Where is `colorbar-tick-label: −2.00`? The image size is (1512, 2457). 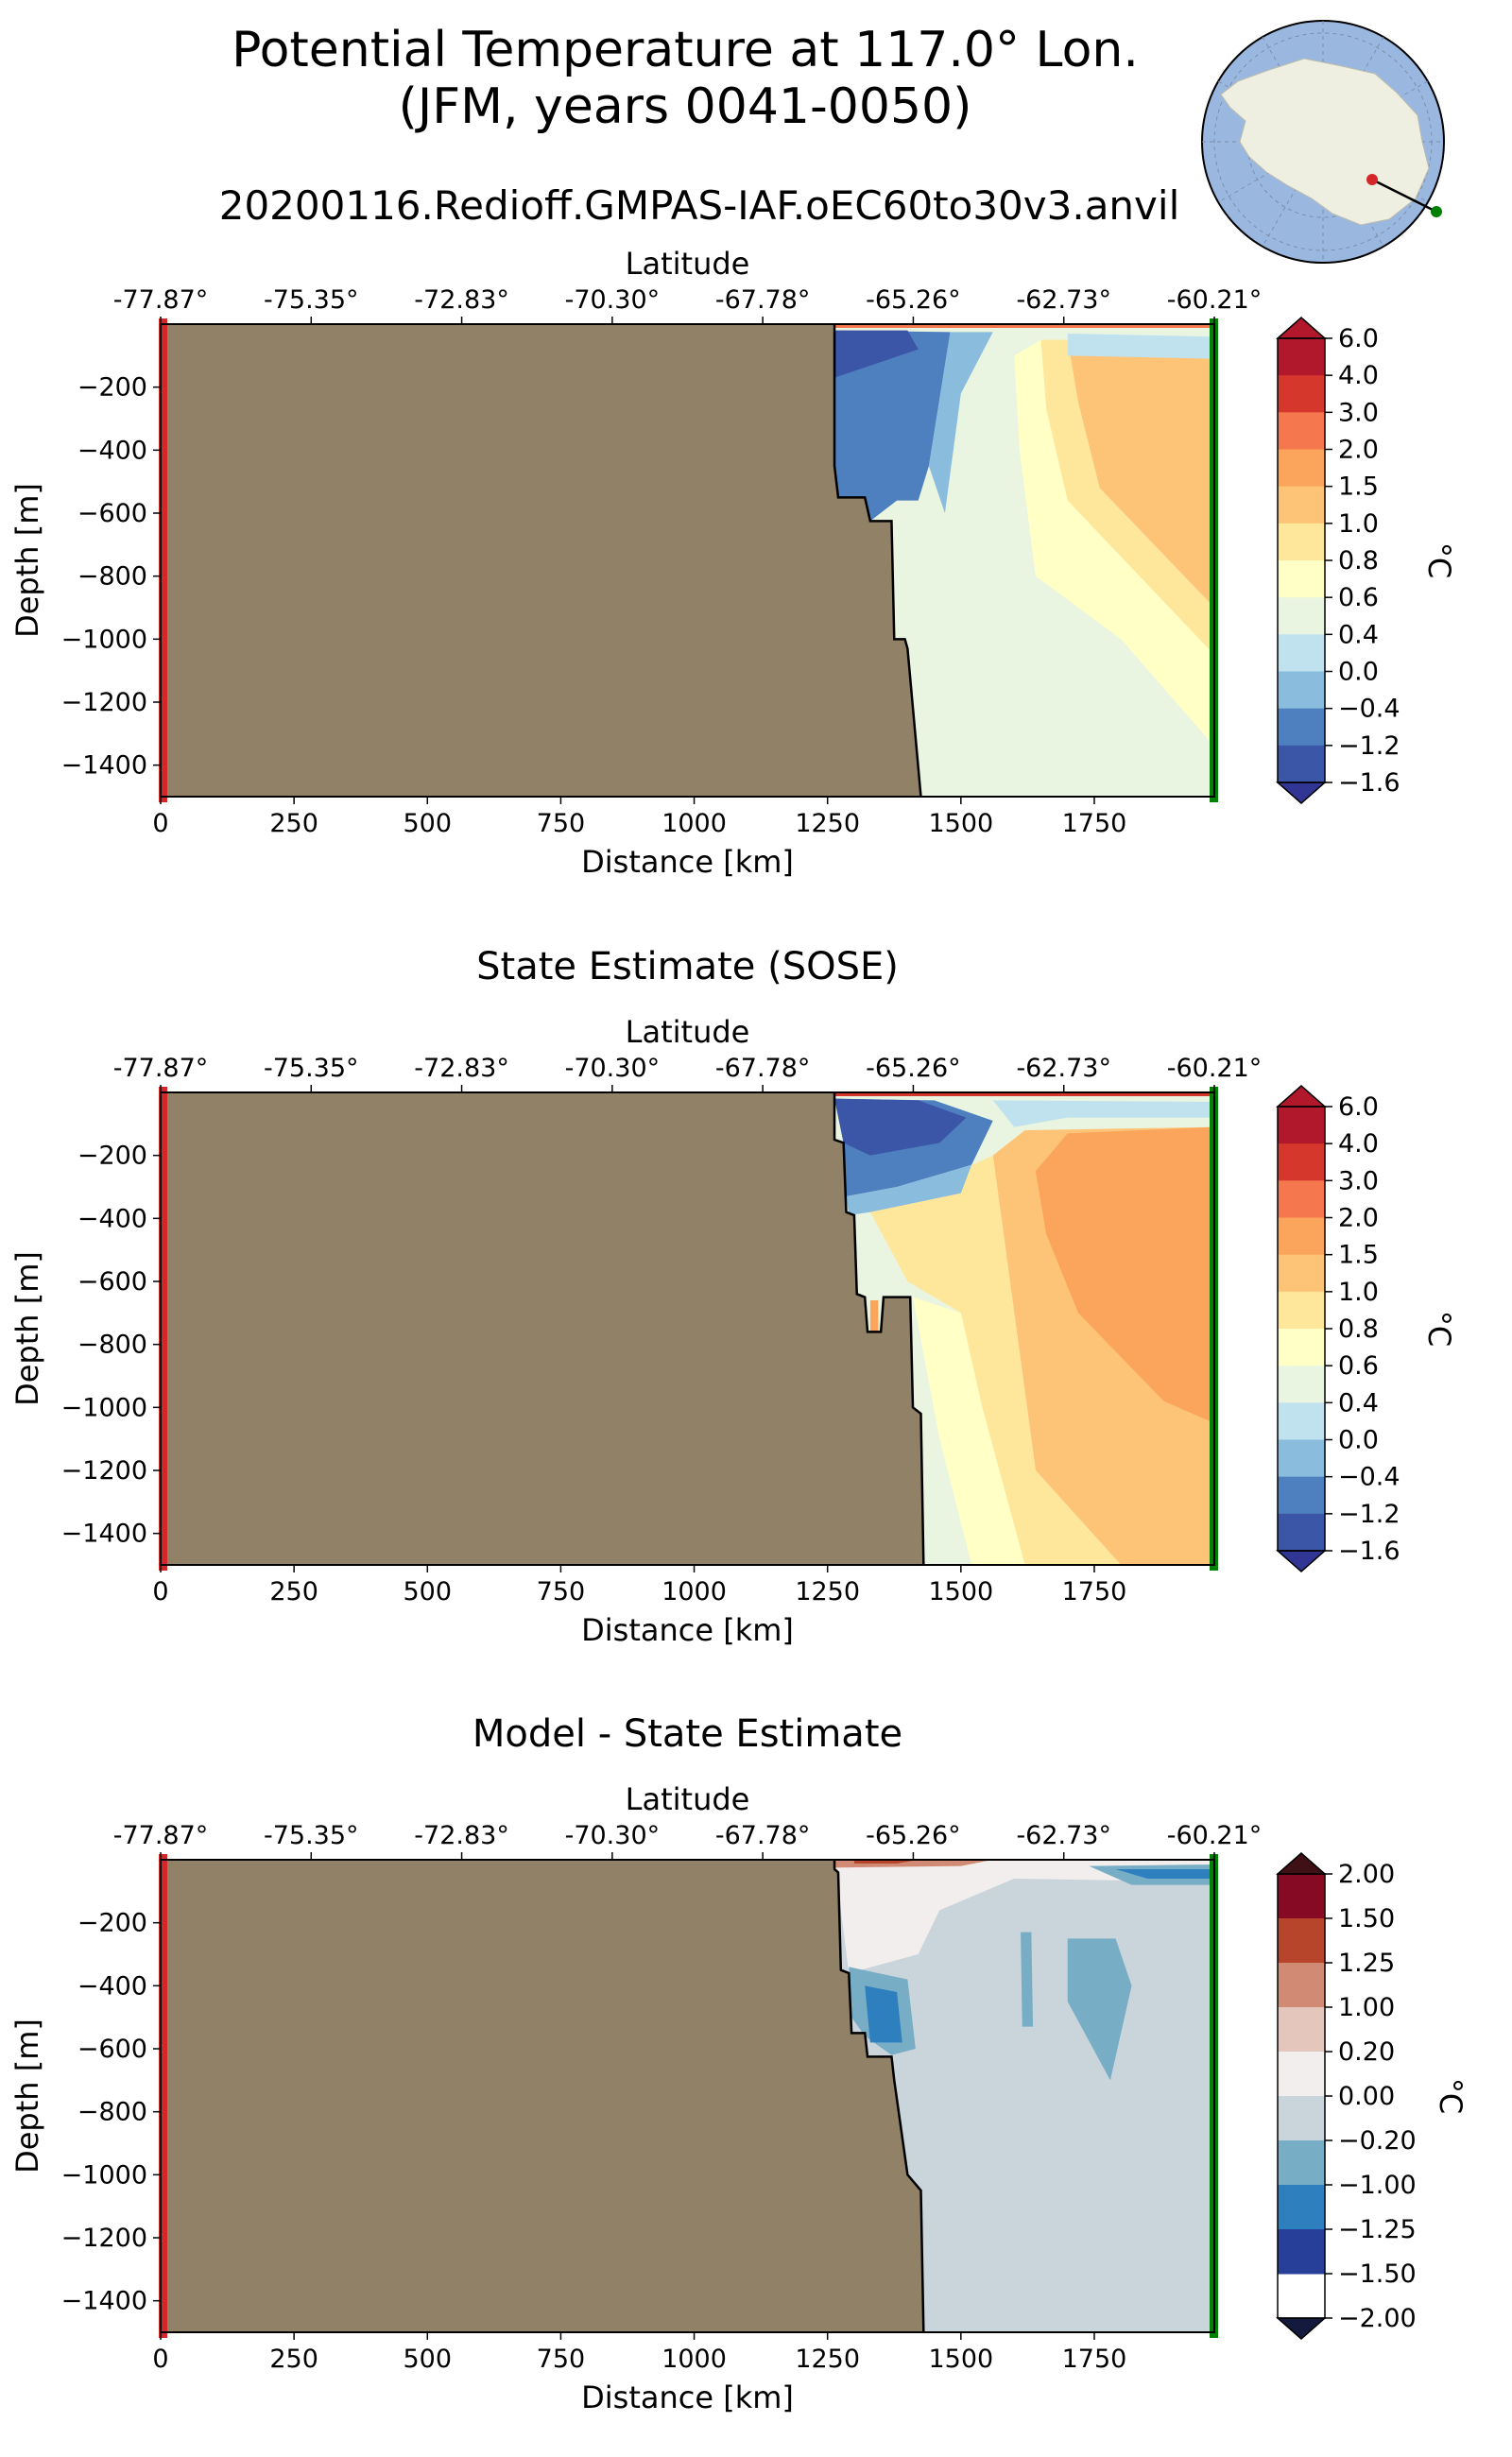
colorbar-tick-label: −2.00 is located at coordinates (1377, 2318).